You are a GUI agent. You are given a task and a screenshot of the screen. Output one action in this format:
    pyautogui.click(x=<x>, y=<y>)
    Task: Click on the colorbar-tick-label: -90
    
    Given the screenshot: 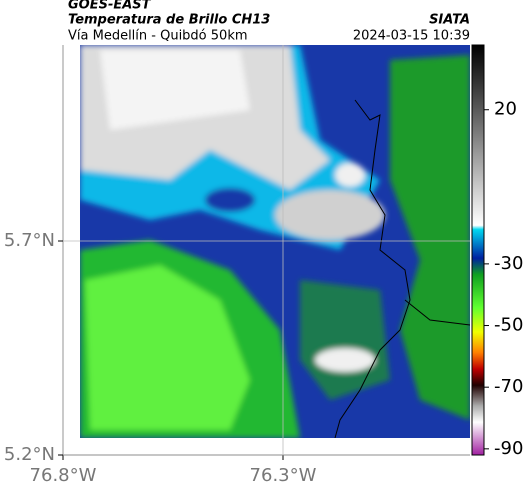 What is the action you would take?
    pyautogui.click(x=508, y=448)
    